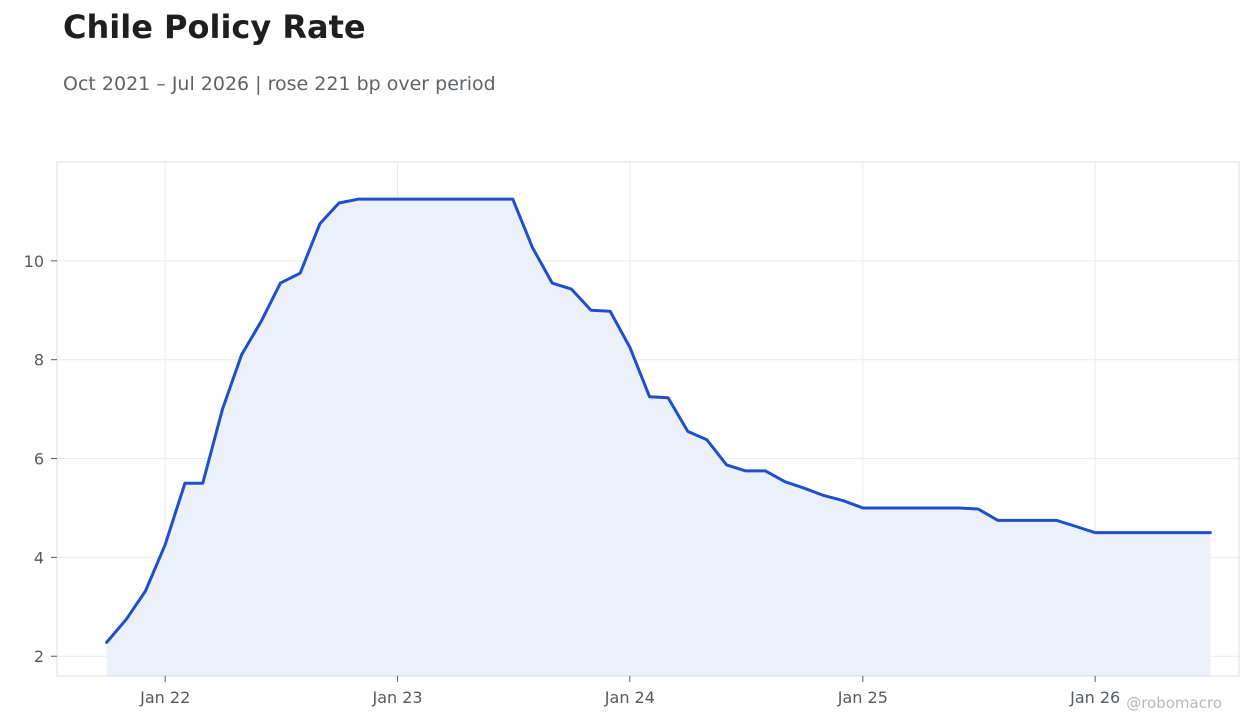 The image size is (1260, 728). What do you see at coordinates (39, 360) in the screenshot?
I see `y-tick-label: 8` at bounding box center [39, 360].